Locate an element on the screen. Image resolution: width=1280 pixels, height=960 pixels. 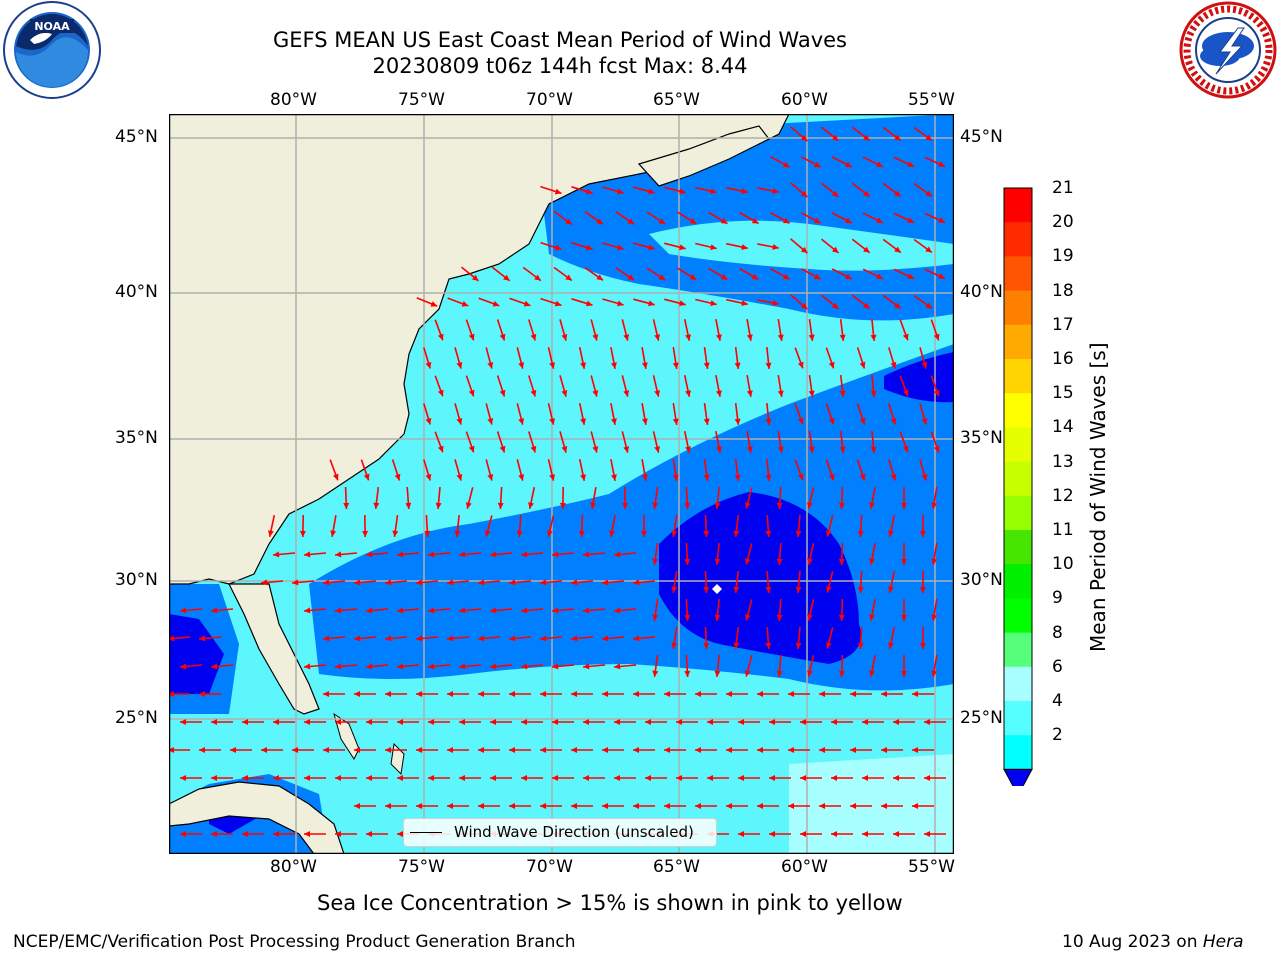
lat-label-left: 35°N is located at coordinates (136, 438).